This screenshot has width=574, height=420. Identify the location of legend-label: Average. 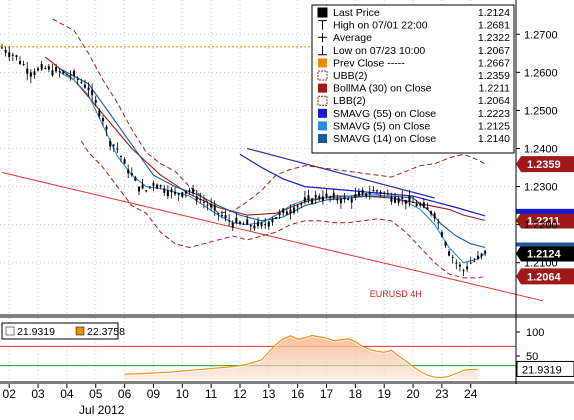
(352, 38).